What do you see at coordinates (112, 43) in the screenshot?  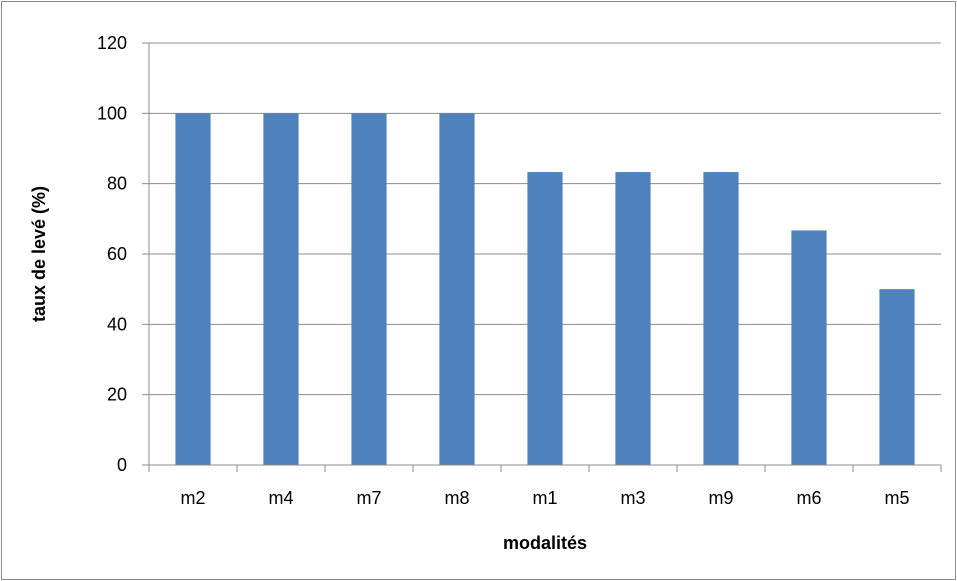 I see `y-tick-label: 120` at bounding box center [112, 43].